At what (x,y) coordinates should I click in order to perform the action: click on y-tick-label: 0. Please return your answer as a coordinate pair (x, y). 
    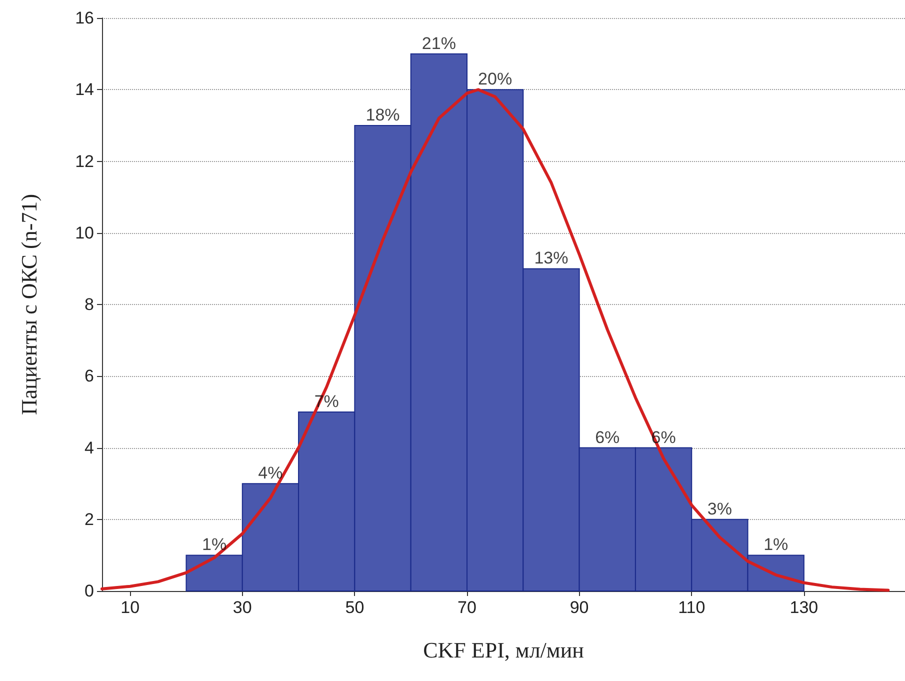
    Looking at the image, I should click on (89, 591).